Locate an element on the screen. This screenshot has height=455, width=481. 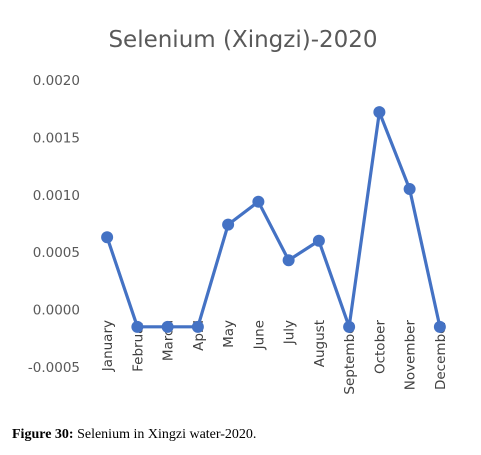
x-category-label: May is located at coordinates (229, 334).